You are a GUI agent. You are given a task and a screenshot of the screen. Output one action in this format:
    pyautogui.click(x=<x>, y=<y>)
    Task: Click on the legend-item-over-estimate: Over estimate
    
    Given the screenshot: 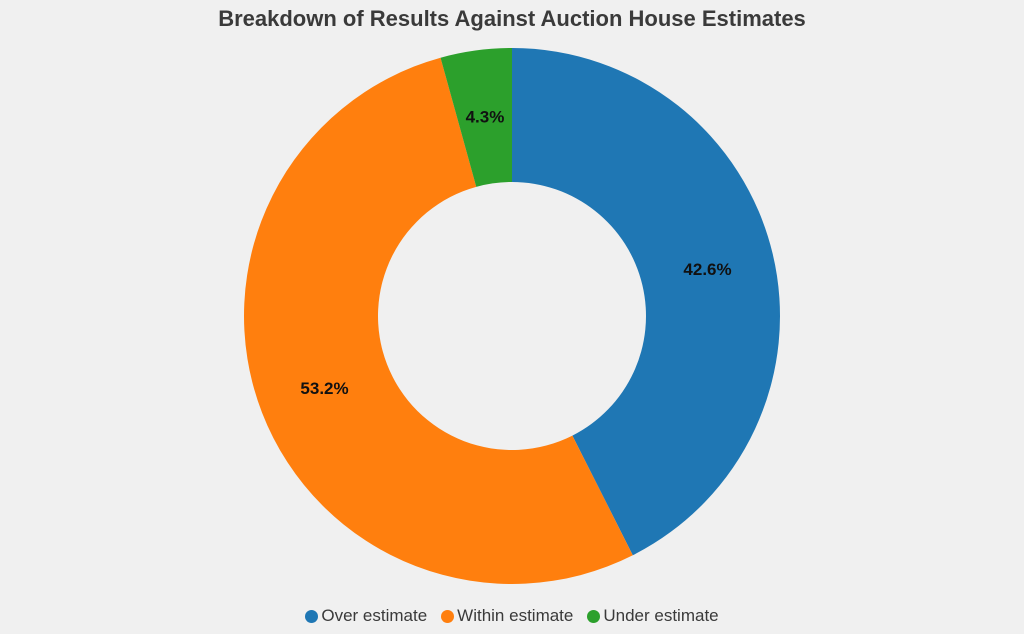 What is the action you would take?
    pyautogui.click(x=366, y=616)
    